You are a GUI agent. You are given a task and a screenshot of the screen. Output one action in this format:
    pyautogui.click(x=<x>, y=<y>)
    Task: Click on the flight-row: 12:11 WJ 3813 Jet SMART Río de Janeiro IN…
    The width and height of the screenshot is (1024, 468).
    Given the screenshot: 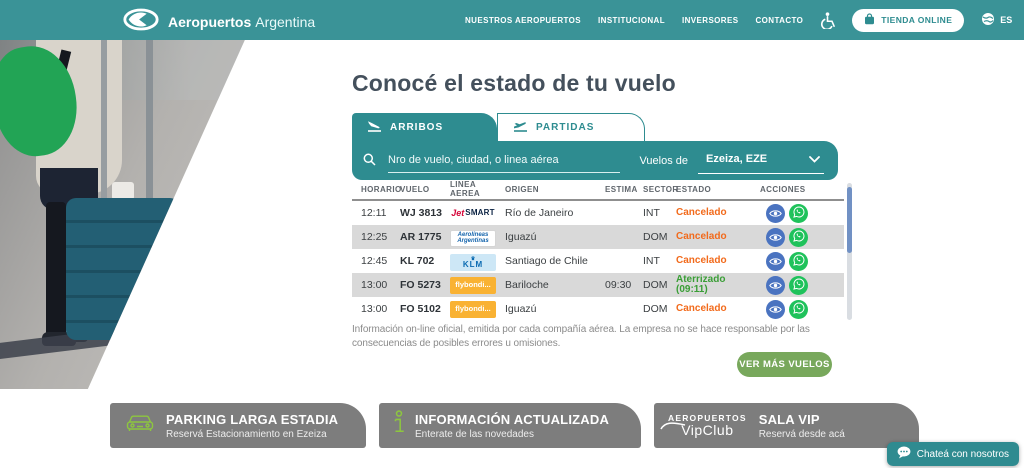 What is the action you would take?
    pyautogui.click(x=598, y=213)
    